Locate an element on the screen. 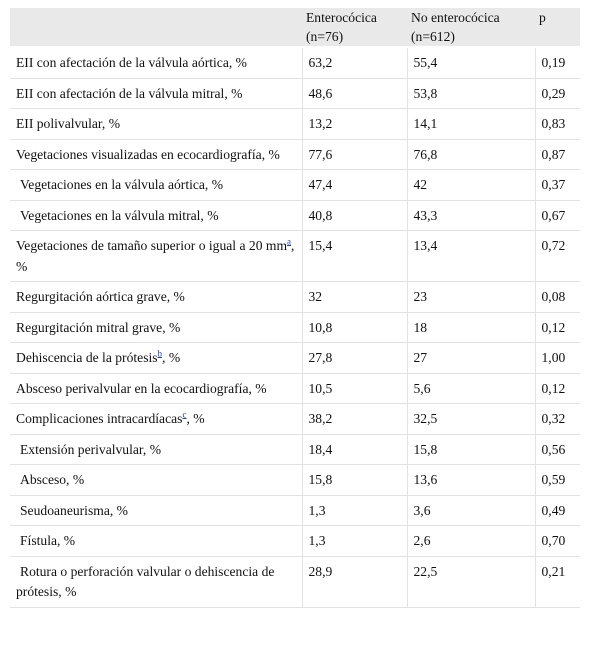 The image size is (590, 661). non-enterococcal-value: 14,1 is located at coordinates (471, 124).